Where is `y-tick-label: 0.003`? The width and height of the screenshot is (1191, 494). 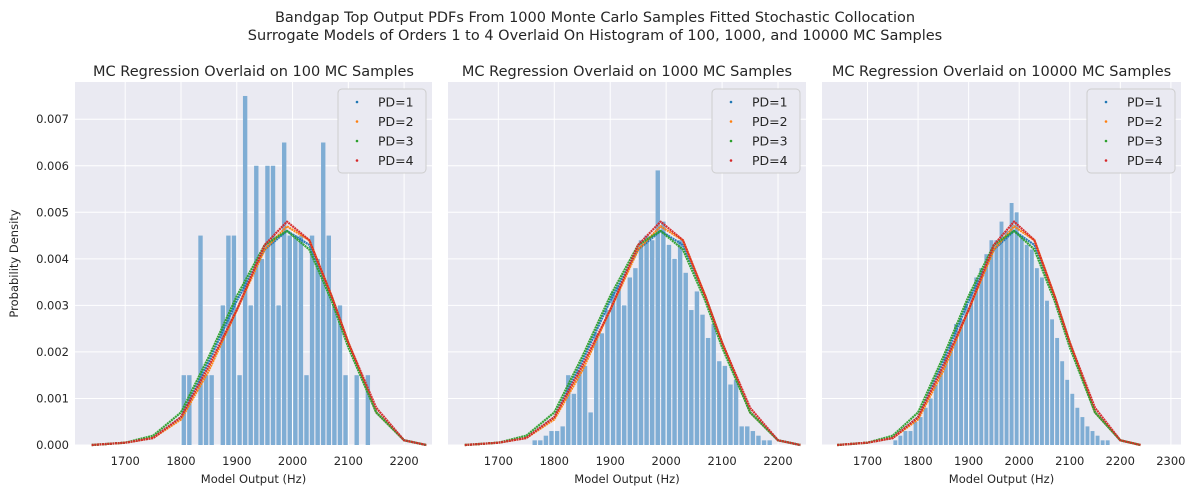
y-tick-label: 0.003 is located at coordinates (52, 305).